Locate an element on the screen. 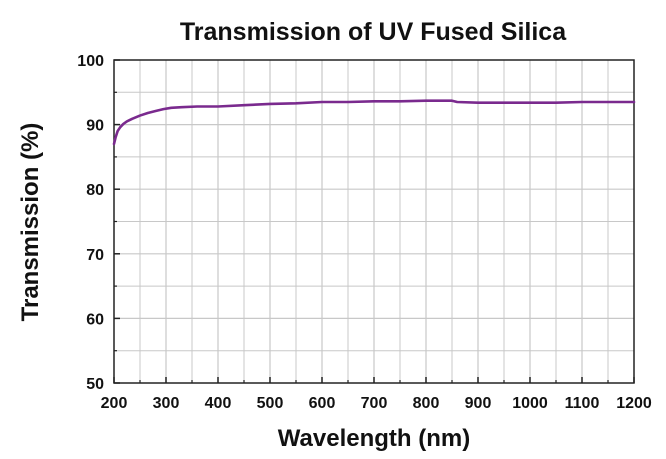 The height and width of the screenshot is (459, 666). x-tick-label: 500 is located at coordinates (270, 403).